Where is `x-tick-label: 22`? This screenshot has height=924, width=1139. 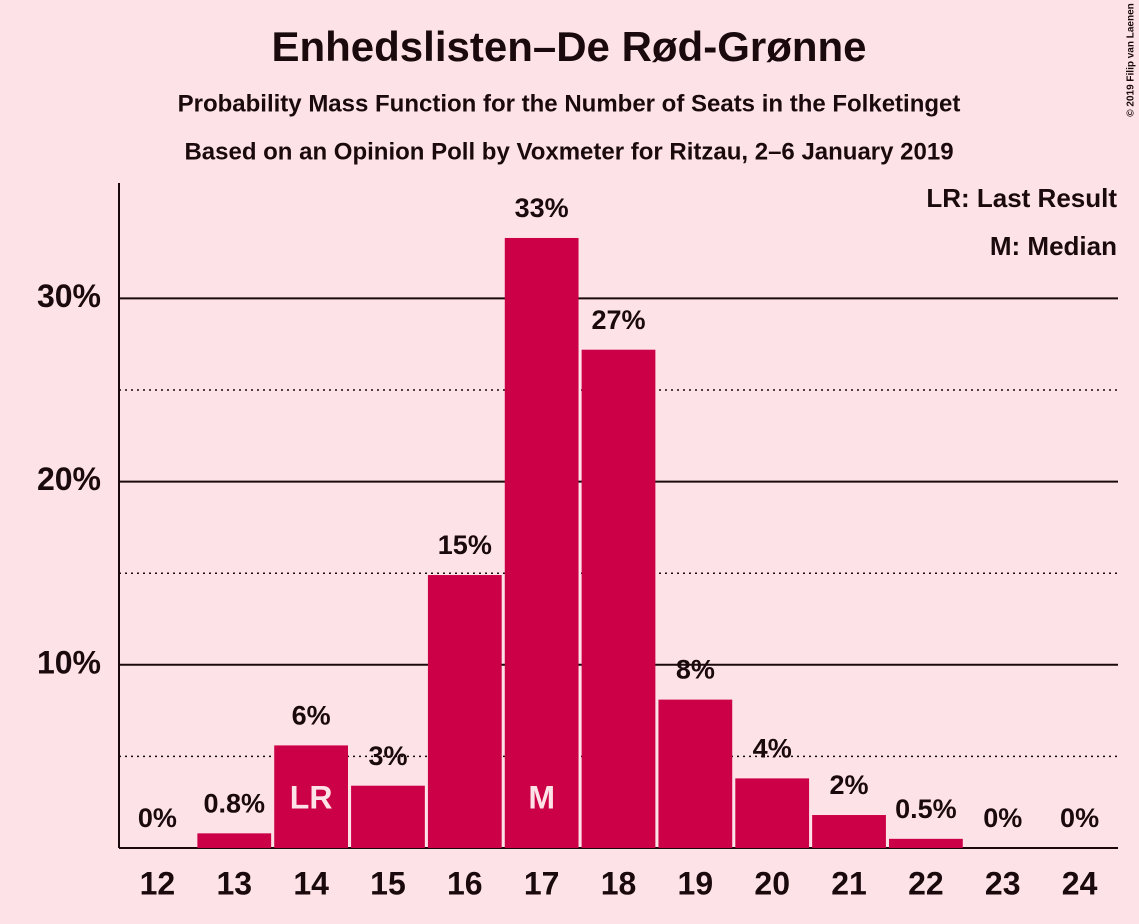
x-tick-label: 22 is located at coordinates (926, 883).